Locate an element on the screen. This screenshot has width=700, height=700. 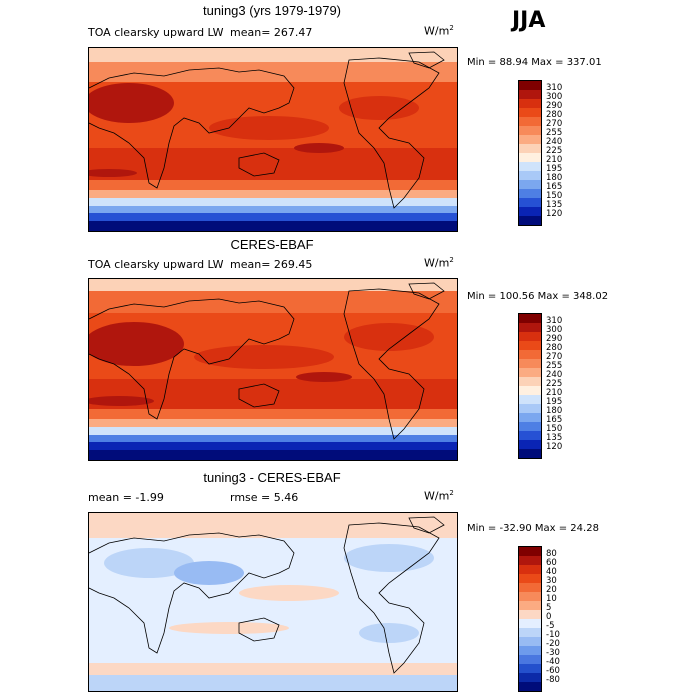
panel-2-map is located at coordinates (273, 369).